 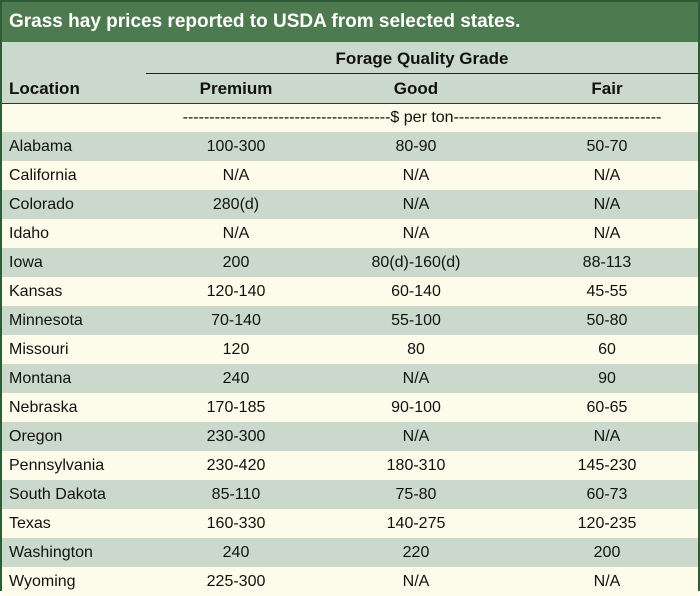 What do you see at coordinates (607, 523) in the screenshot?
I see `fair-cell: 120-235` at bounding box center [607, 523].